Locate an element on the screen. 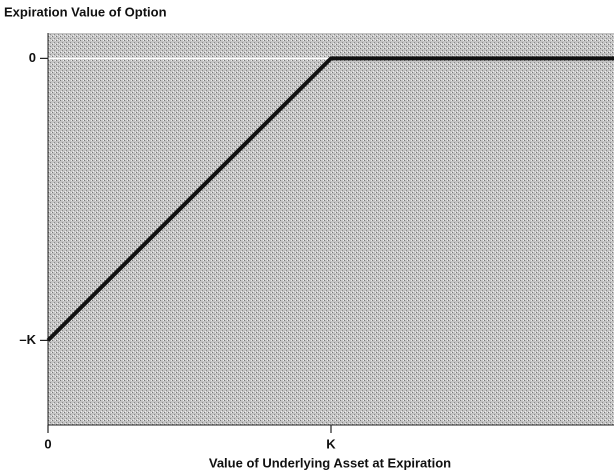 This screenshot has width=614, height=475. y-tick-label: 0 is located at coordinates (32, 57).